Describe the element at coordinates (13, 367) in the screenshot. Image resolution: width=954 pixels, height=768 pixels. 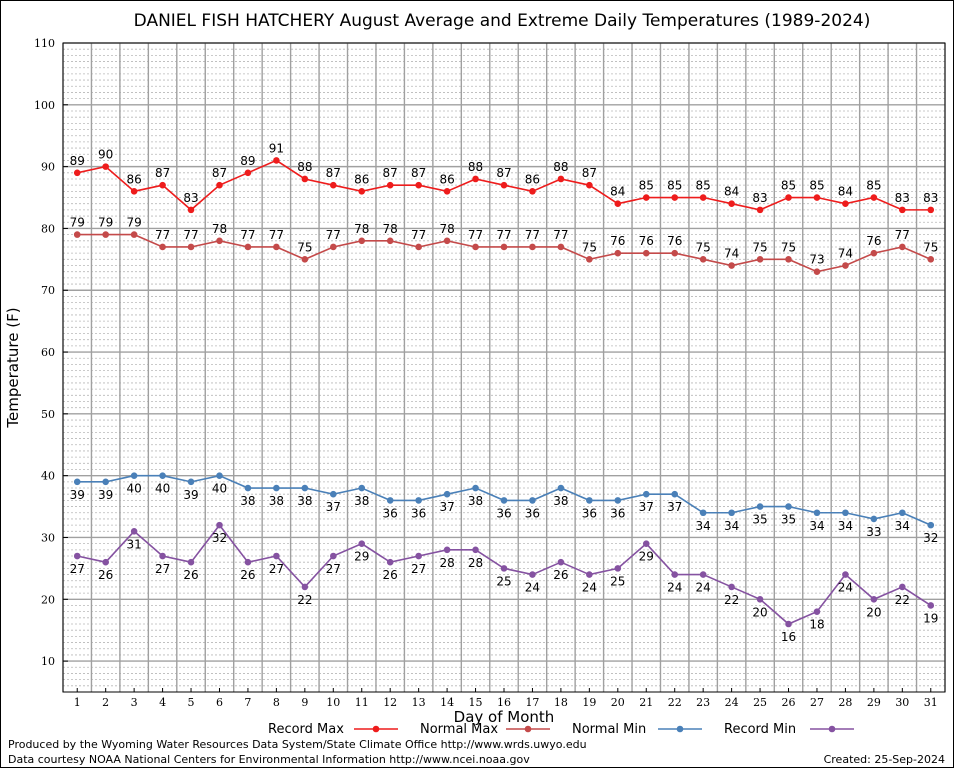
I see `y-axis-label: Temperature (F)` at that location.